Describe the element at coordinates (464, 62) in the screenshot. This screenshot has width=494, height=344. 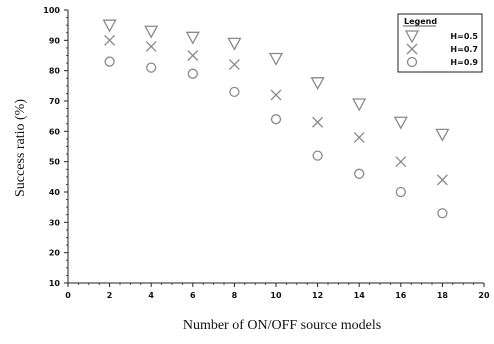
I see `legend-label: H=0.9` at that location.